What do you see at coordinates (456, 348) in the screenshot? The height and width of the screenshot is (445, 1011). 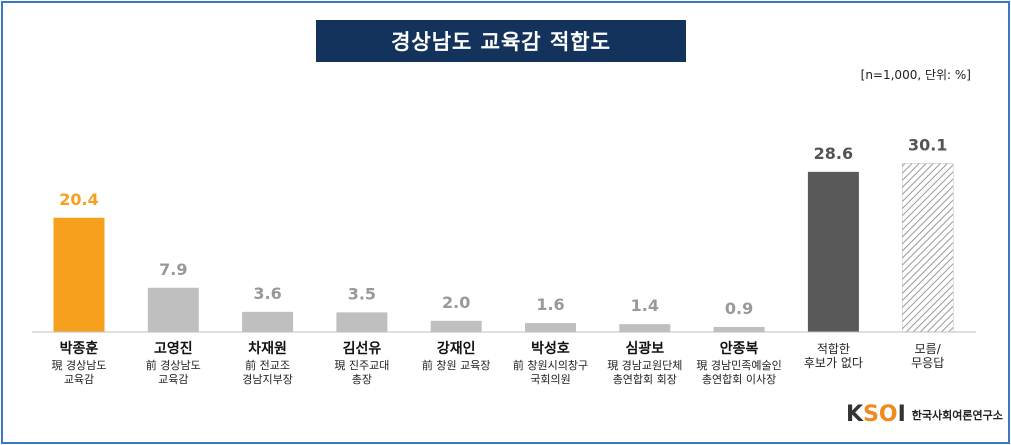 I see `category-name-5: 강재인` at bounding box center [456, 348].